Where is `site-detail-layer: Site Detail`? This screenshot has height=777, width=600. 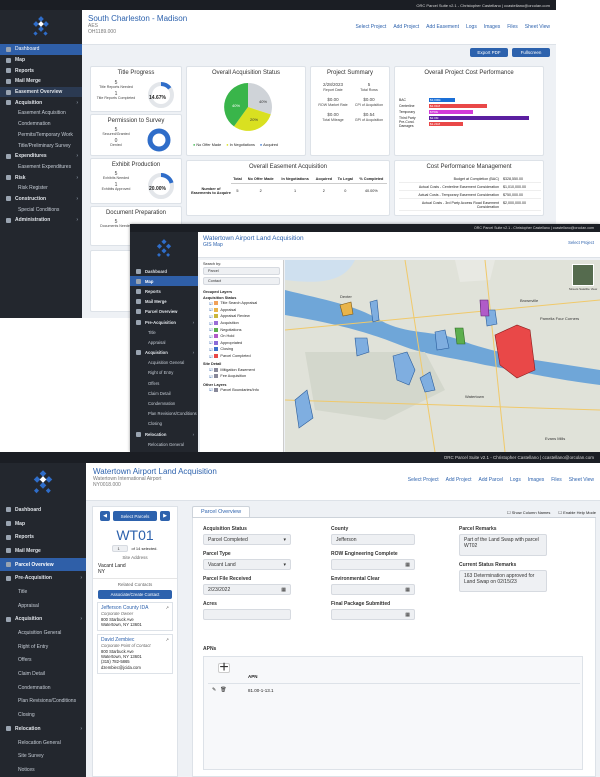 site-detail-layer: Site Detail is located at coordinates (212, 364).